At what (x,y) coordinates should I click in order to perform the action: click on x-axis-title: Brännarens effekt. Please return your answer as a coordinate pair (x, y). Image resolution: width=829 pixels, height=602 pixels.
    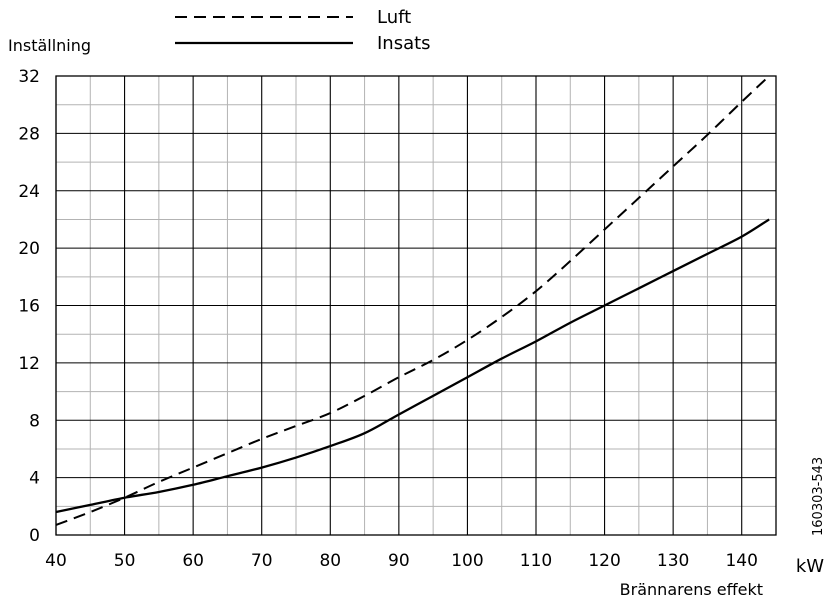
    Looking at the image, I should click on (691, 589).